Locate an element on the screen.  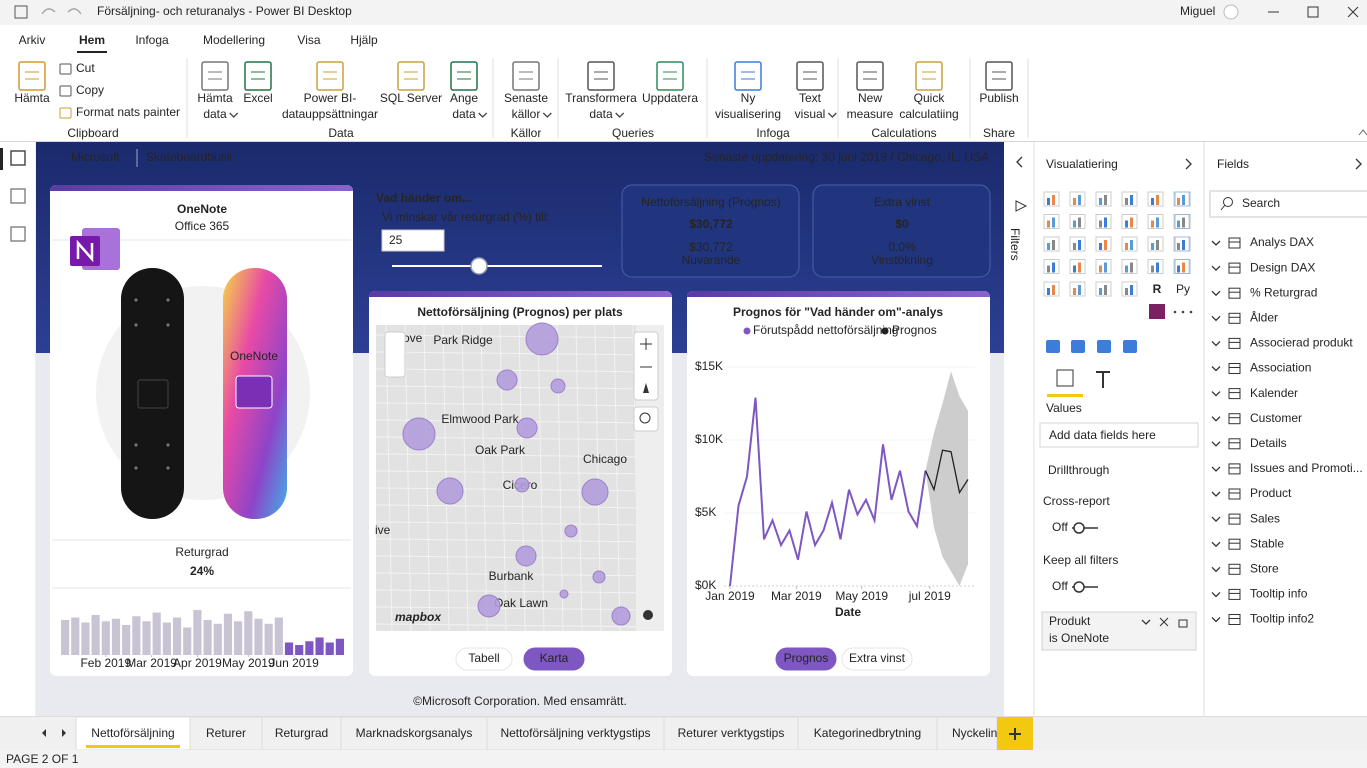
filters-label: Filters is located at coordinates (1015, 244).